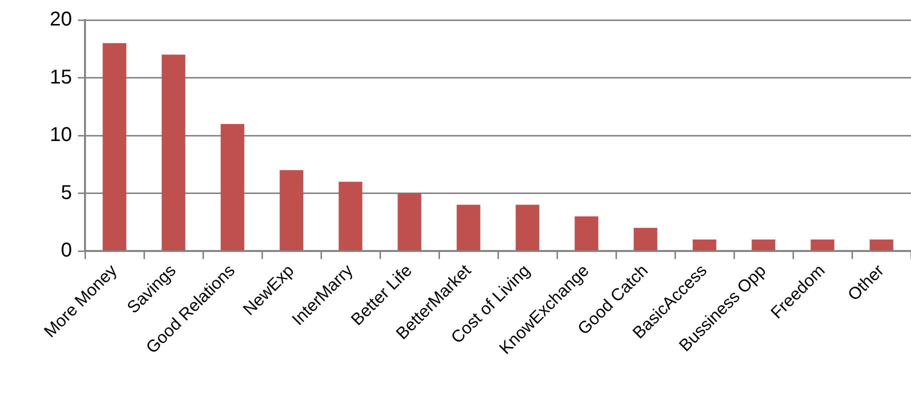 The width and height of the screenshot is (911, 401). I want to click on y-tick-label: 5, so click(66, 193).